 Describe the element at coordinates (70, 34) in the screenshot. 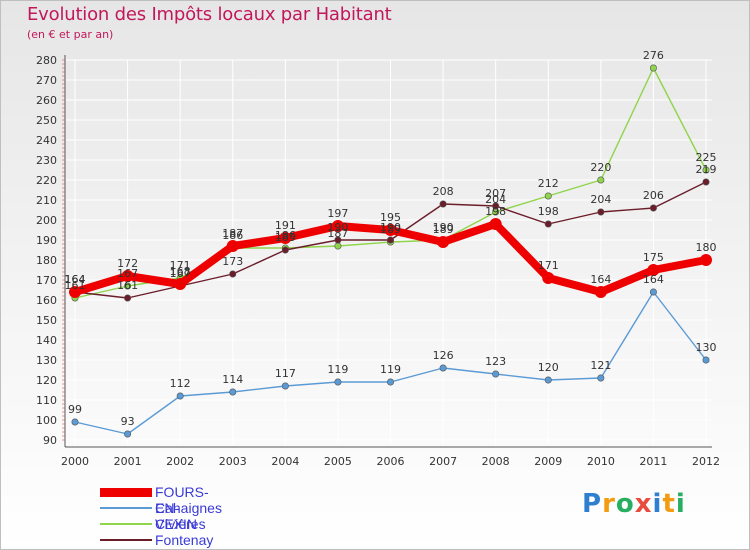

I see `chart-subtitle: (en € et par an)` at that location.